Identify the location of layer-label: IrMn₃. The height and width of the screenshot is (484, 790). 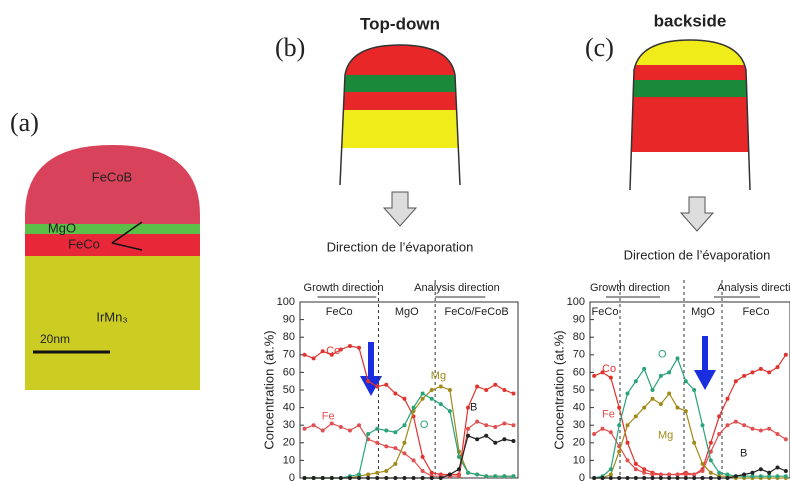
(111, 316).